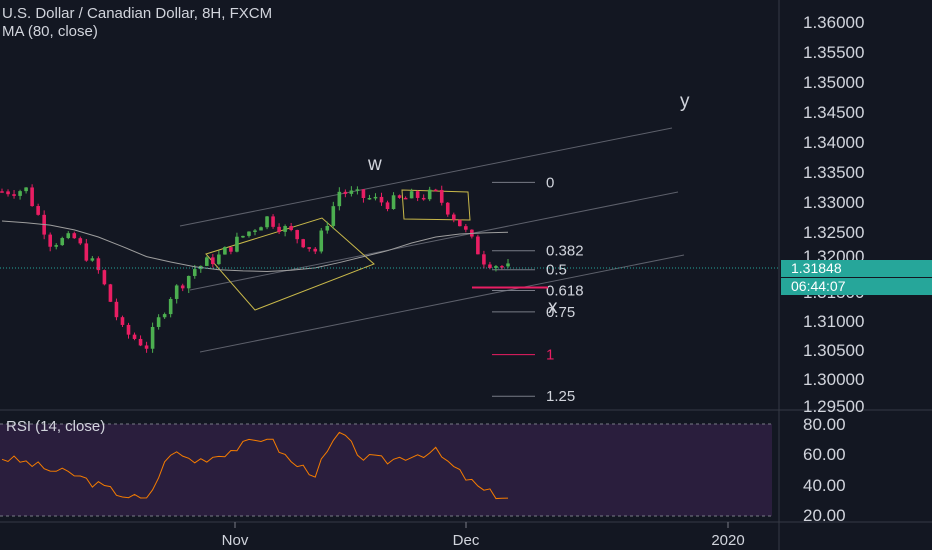 The width and height of the screenshot is (932, 550). What do you see at coordinates (833, 232) in the screenshot?
I see `price-tick: 1.32500` at bounding box center [833, 232].